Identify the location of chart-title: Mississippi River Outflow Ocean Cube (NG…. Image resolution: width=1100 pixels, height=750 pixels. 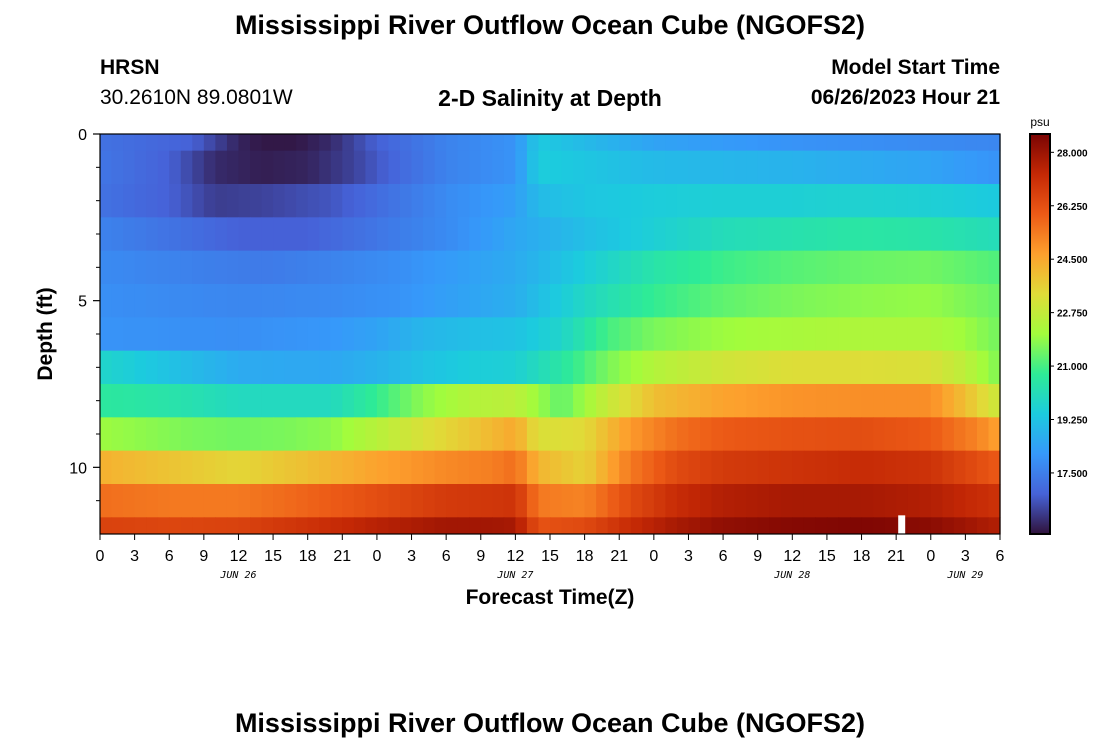
(550, 25).